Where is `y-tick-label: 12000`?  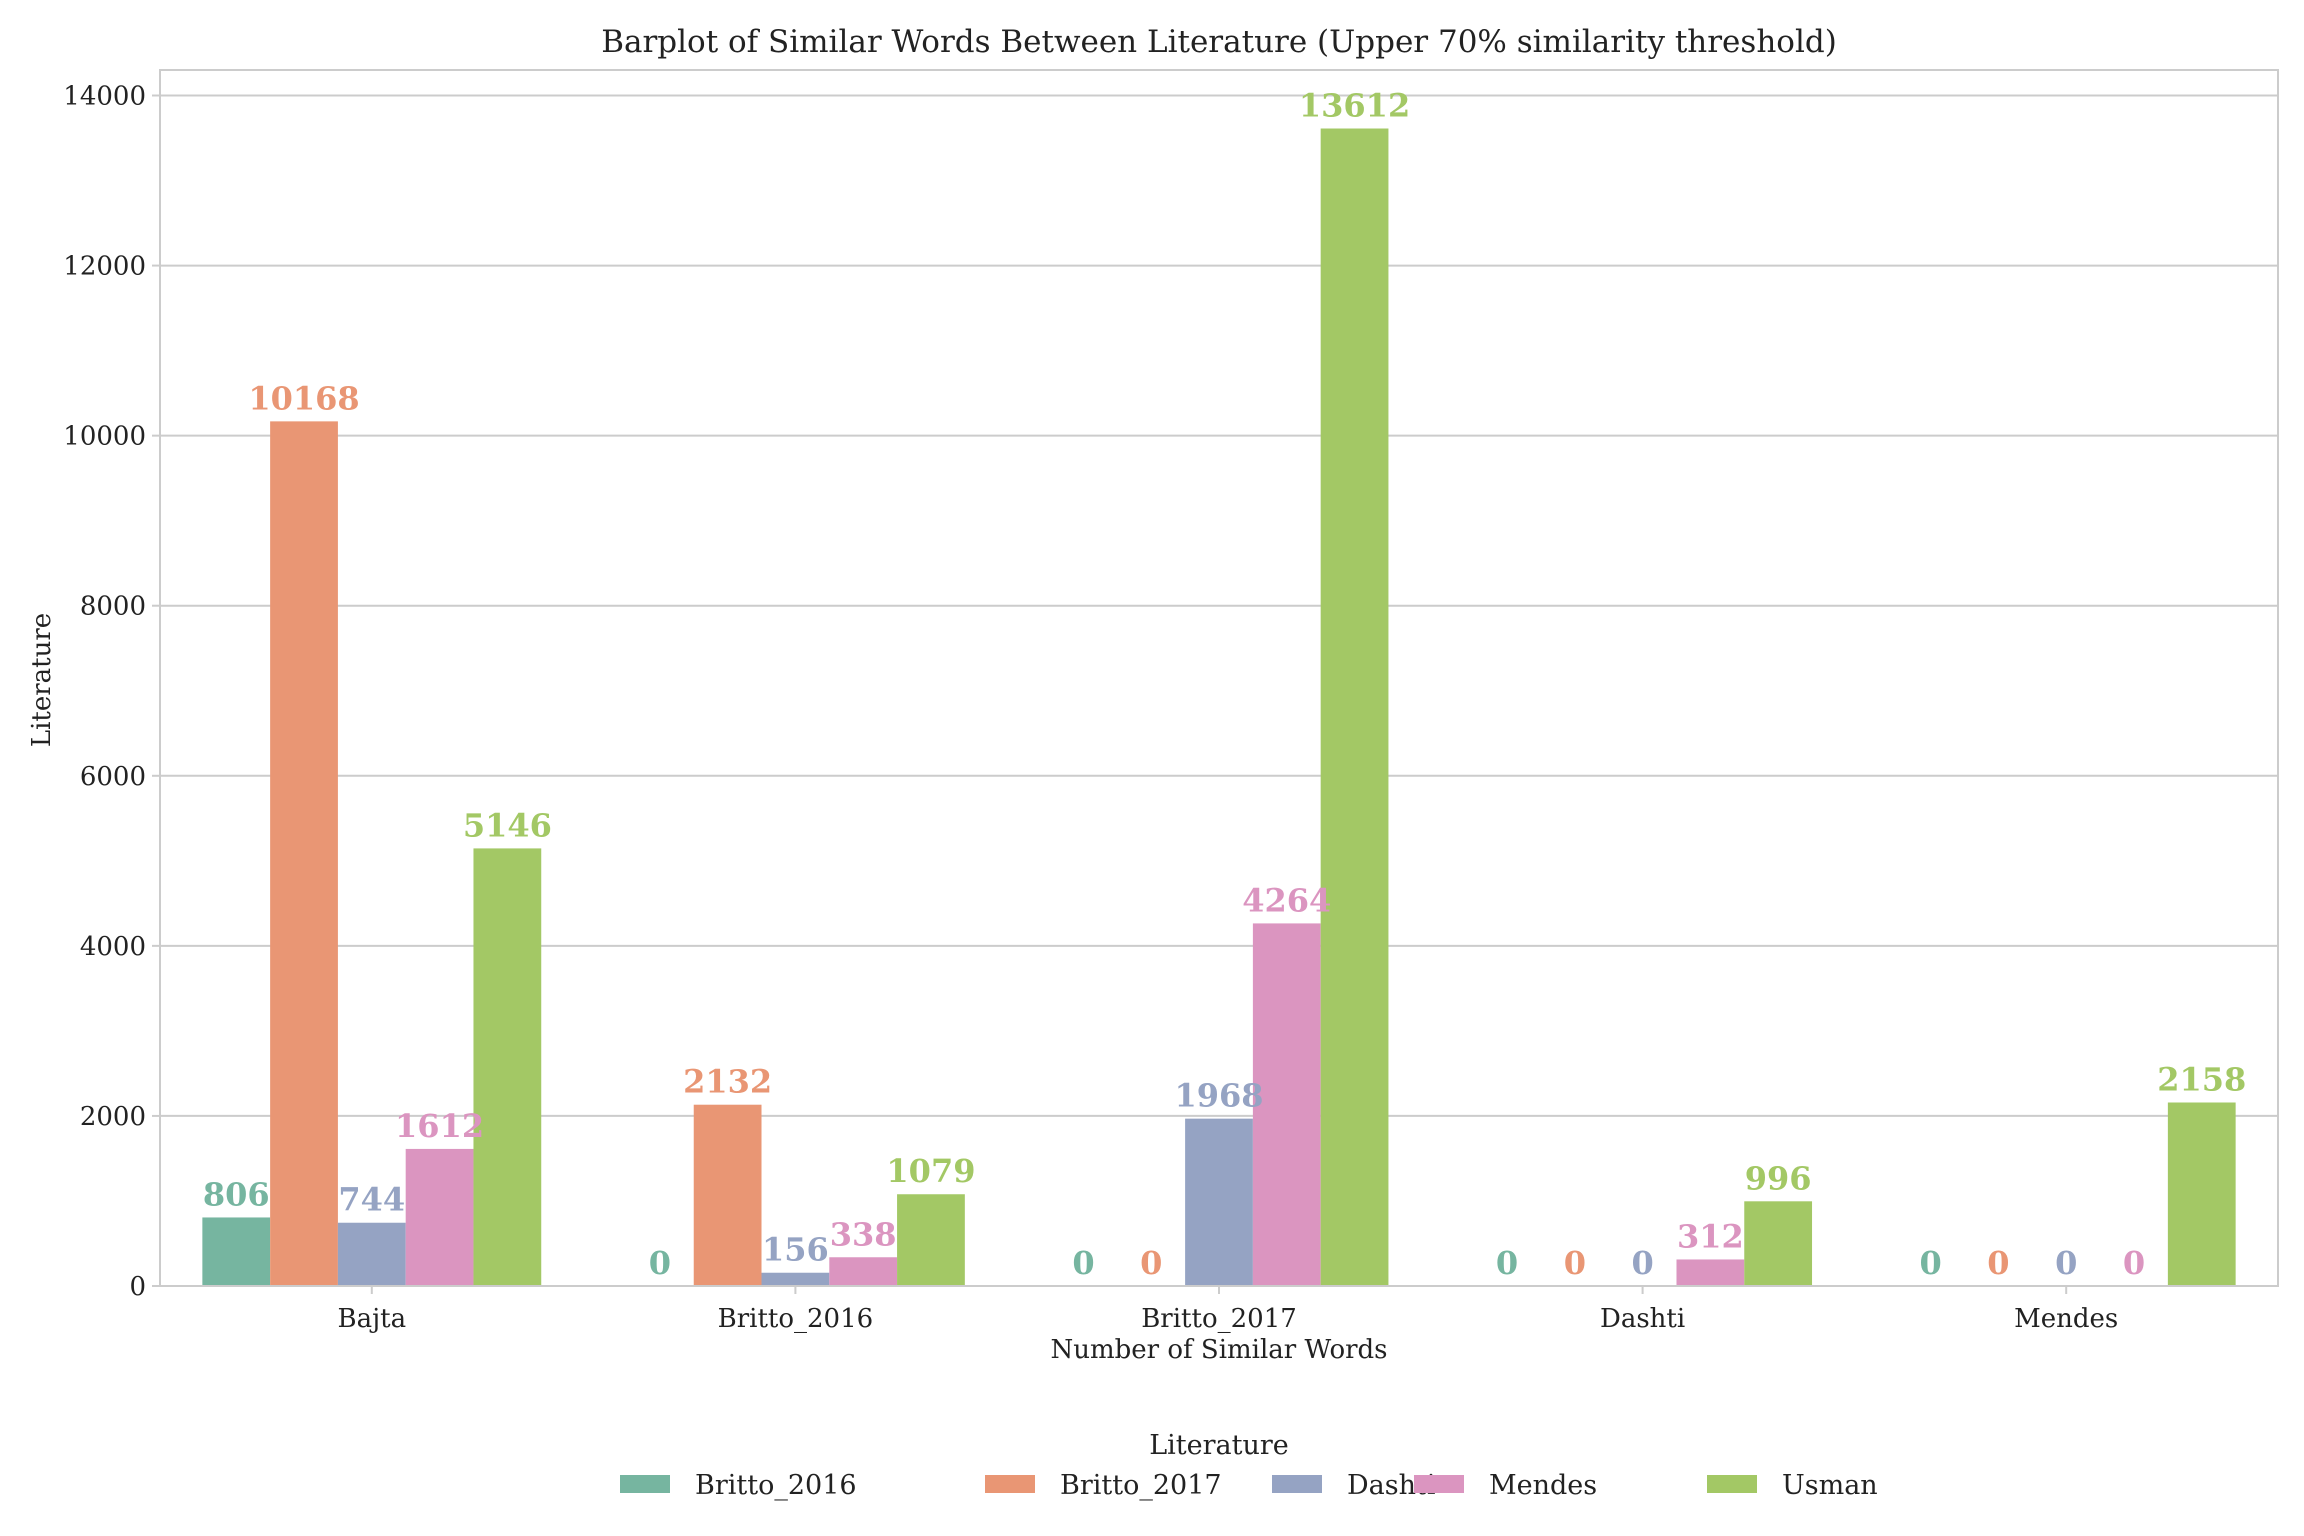
y-tick-label: 12000 is located at coordinates (104, 267).